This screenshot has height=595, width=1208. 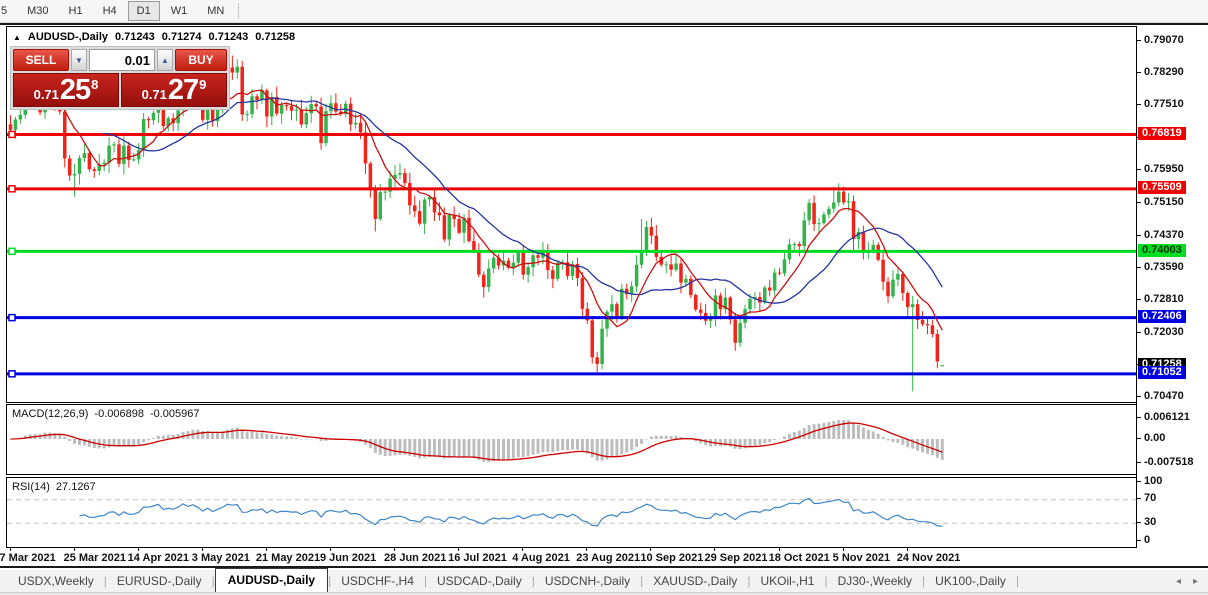 What do you see at coordinates (479, 581) in the screenshot?
I see `chart-tab-usdcad-daily: USDCAD-,Daily` at bounding box center [479, 581].